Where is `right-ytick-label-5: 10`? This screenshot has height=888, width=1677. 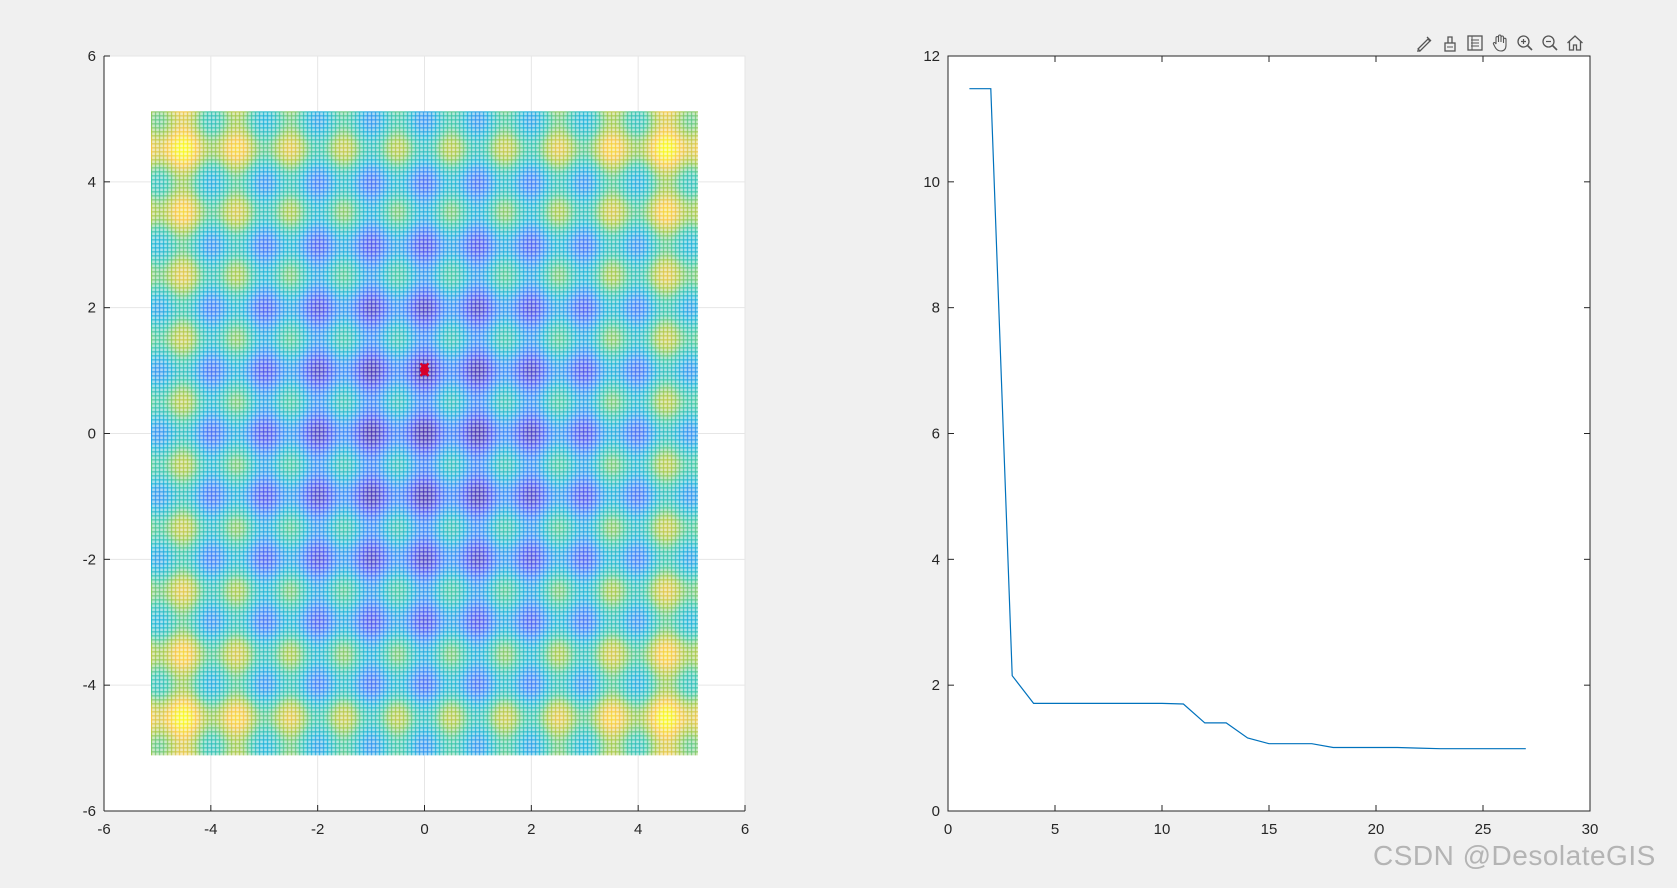 right-ytick-label-5: 10 is located at coordinates (931, 182).